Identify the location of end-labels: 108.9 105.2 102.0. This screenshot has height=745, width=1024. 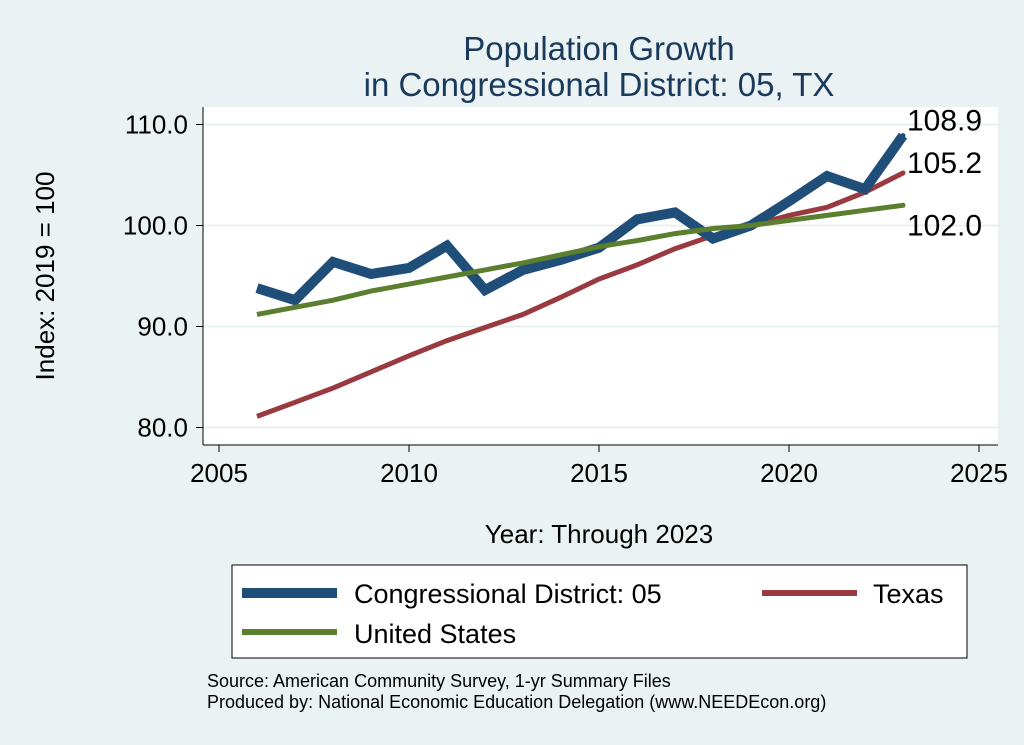
(944, 174).